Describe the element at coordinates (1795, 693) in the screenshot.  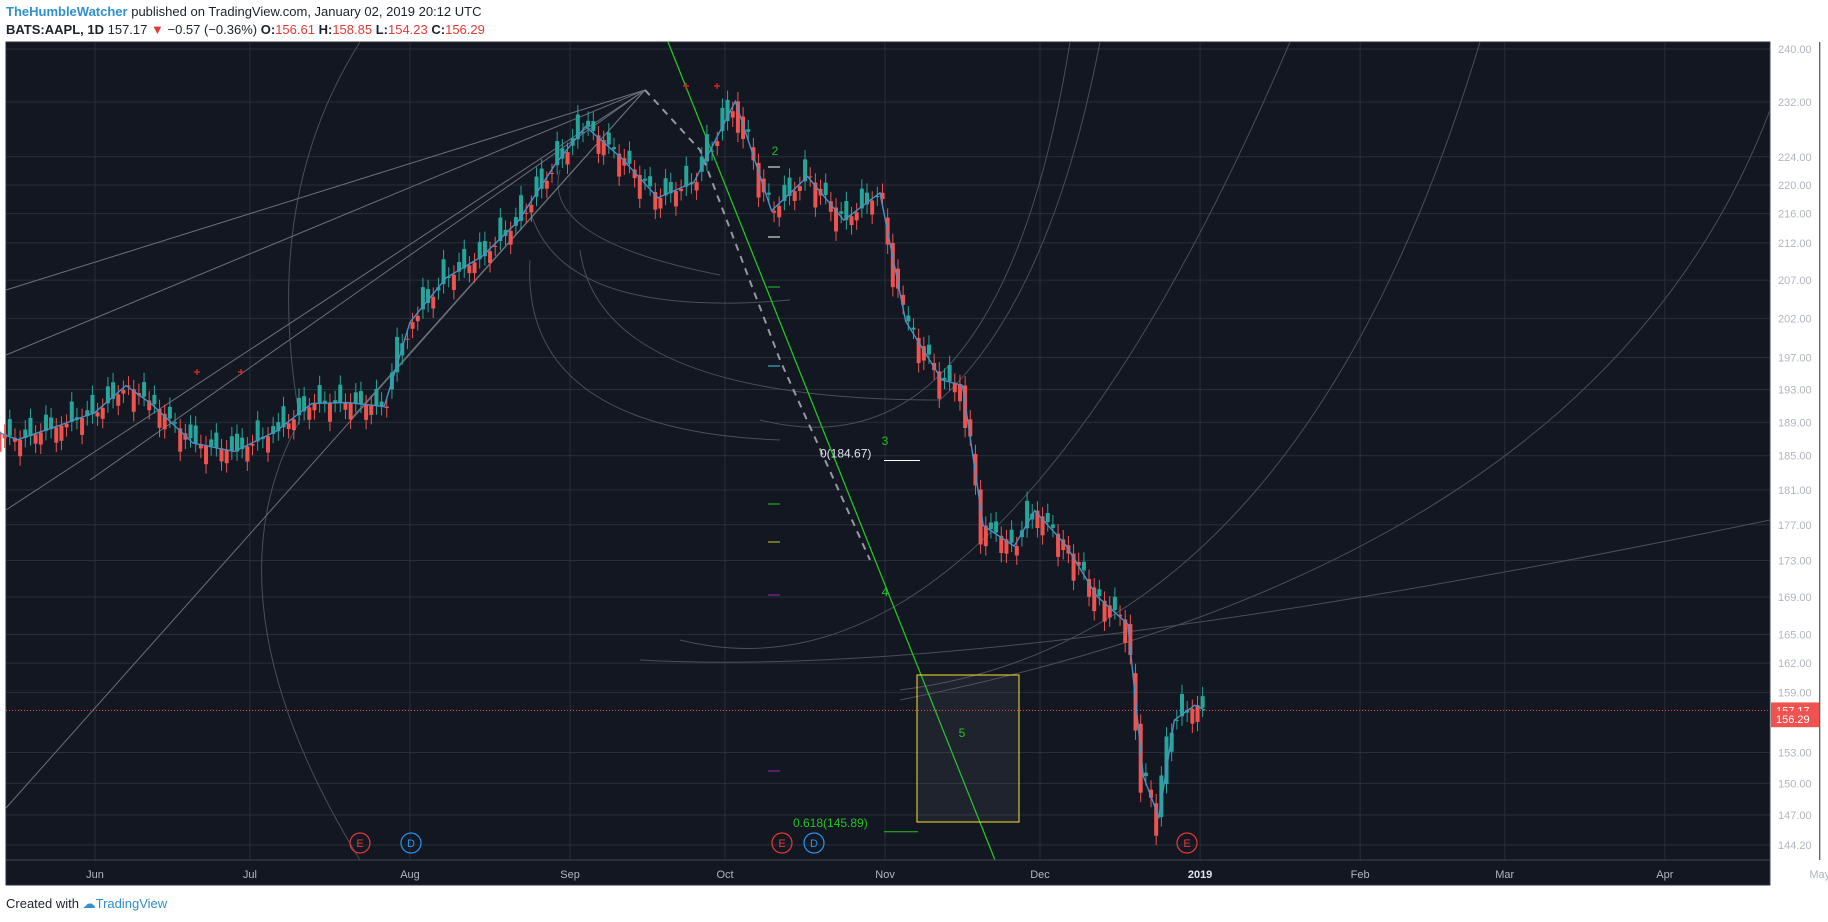
I see `y-tick-label: 159.00` at that location.